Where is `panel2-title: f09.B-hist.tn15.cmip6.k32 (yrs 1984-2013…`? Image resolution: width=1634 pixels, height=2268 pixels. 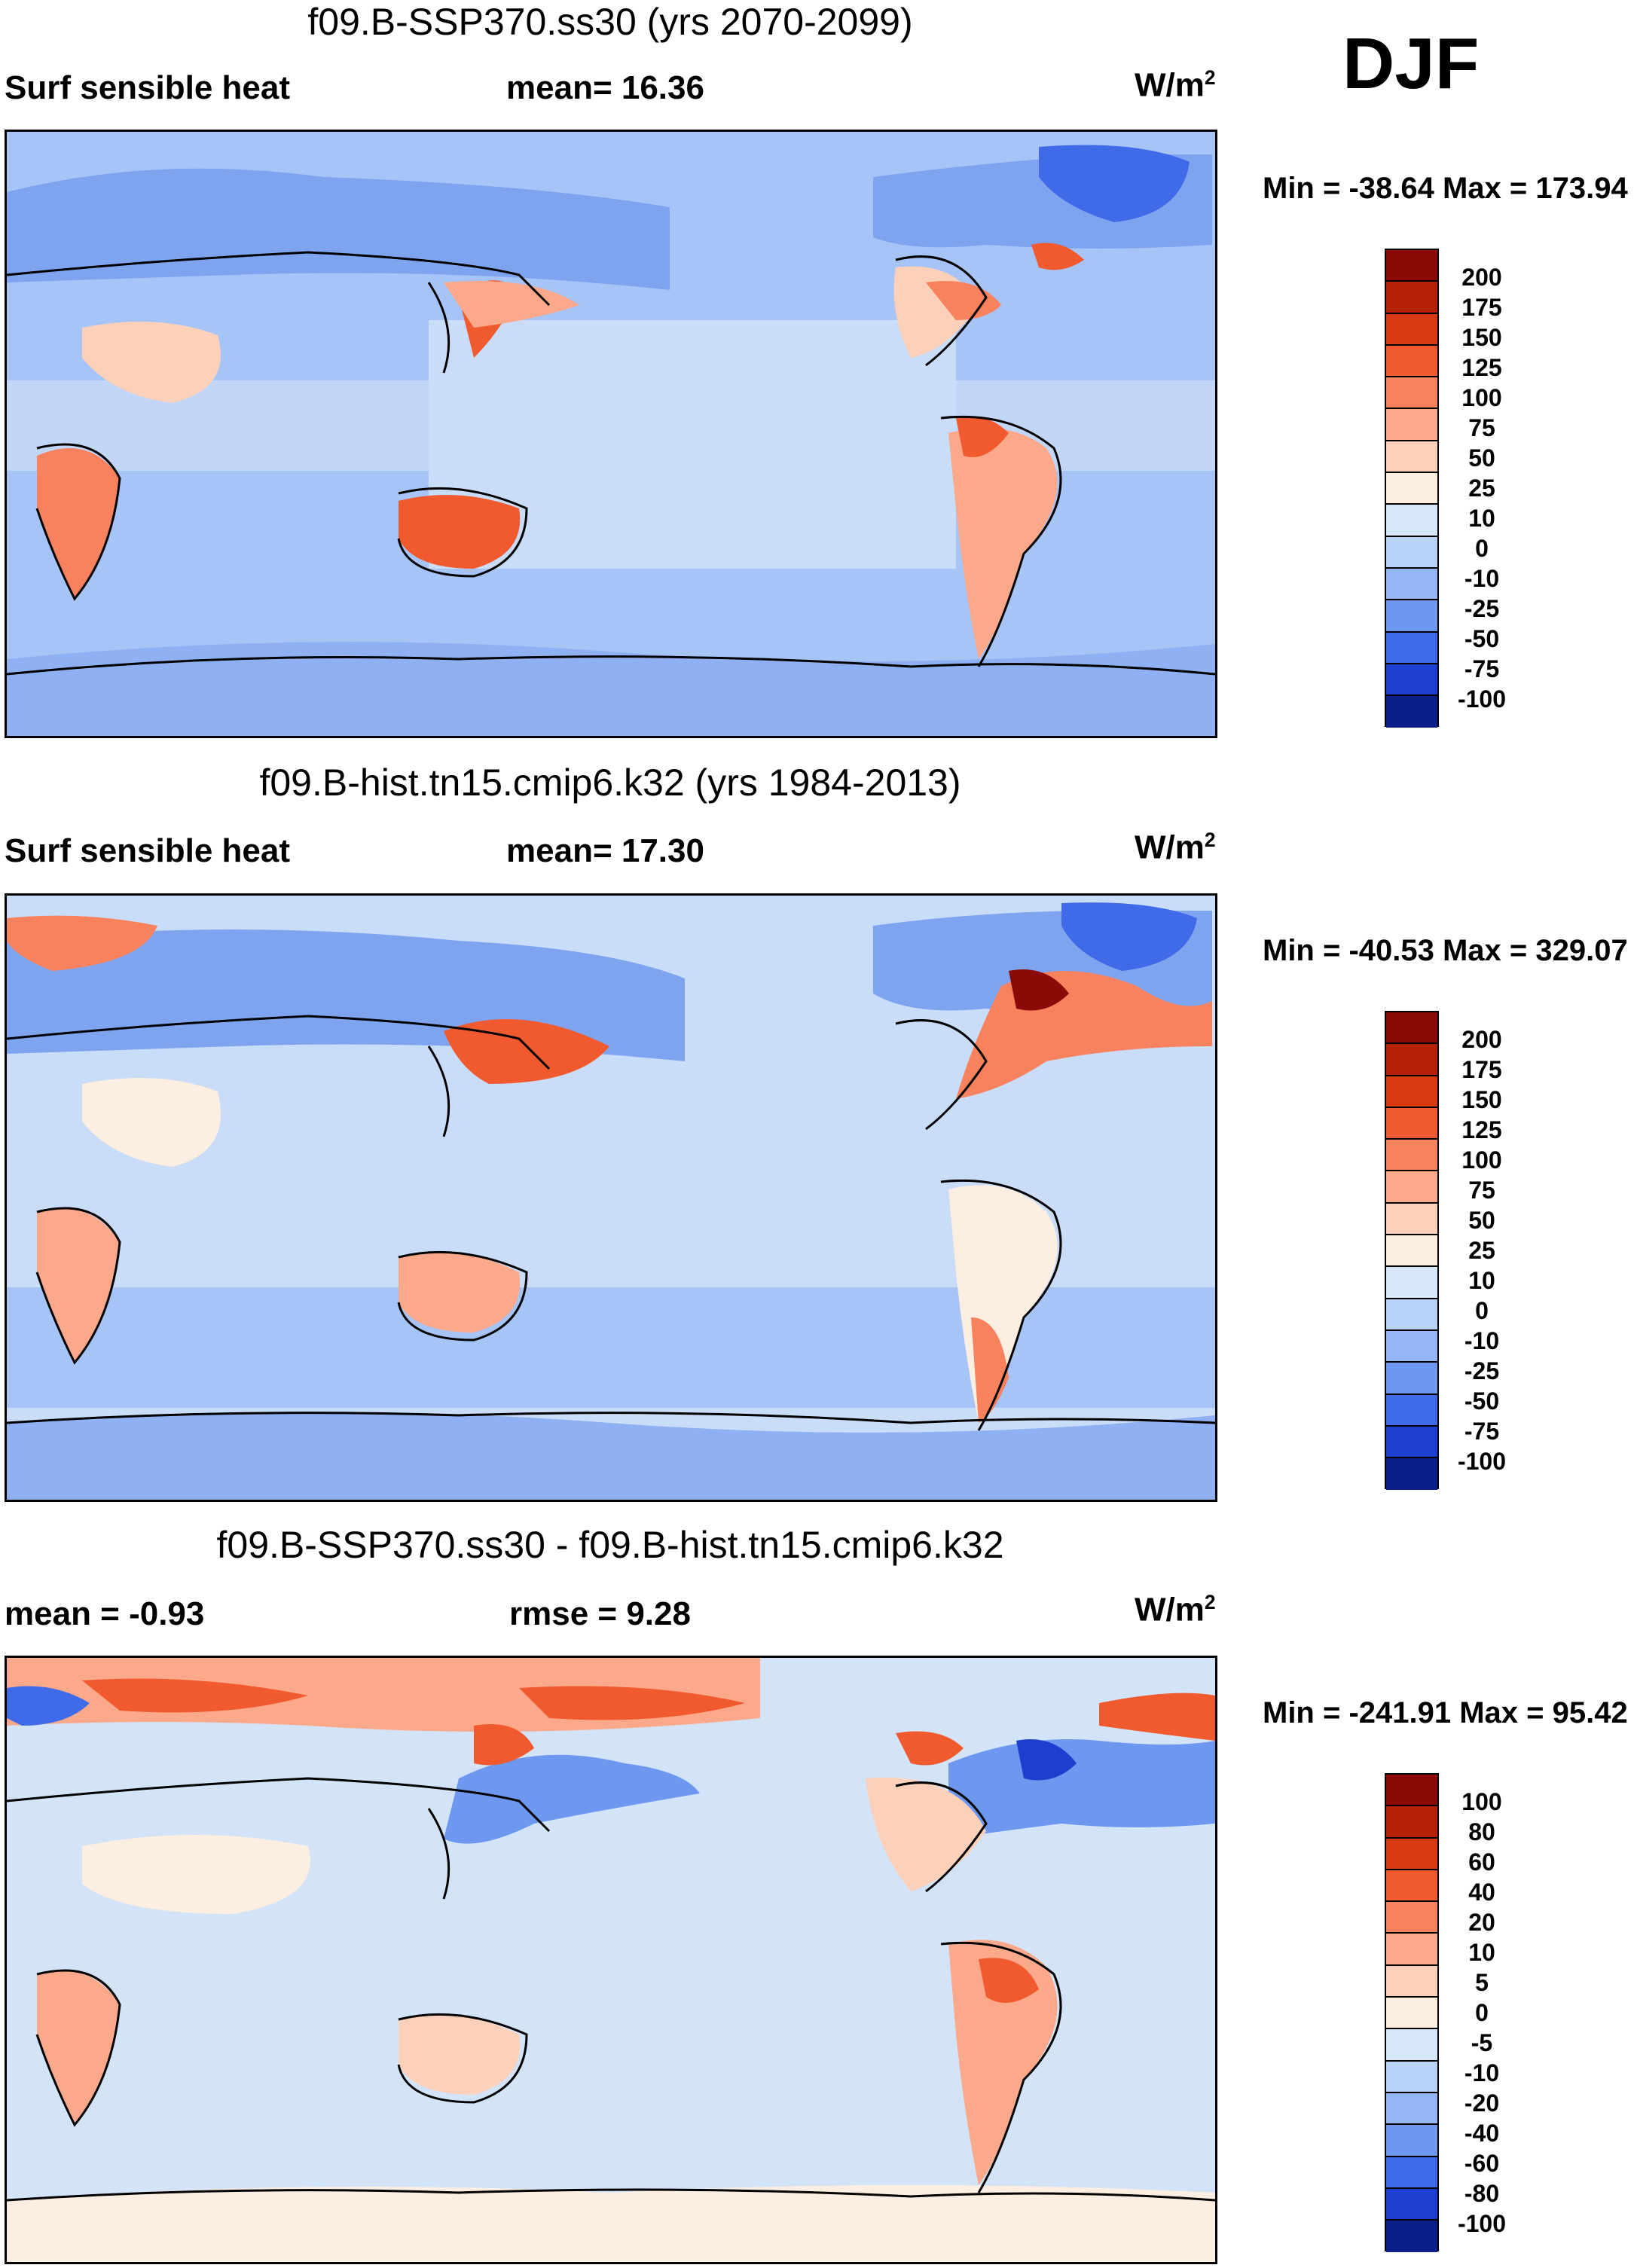 panel2-title: f09.B-hist.tn15.cmip6.k32 (yrs 1984-2013… is located at coordinates (610, 783).